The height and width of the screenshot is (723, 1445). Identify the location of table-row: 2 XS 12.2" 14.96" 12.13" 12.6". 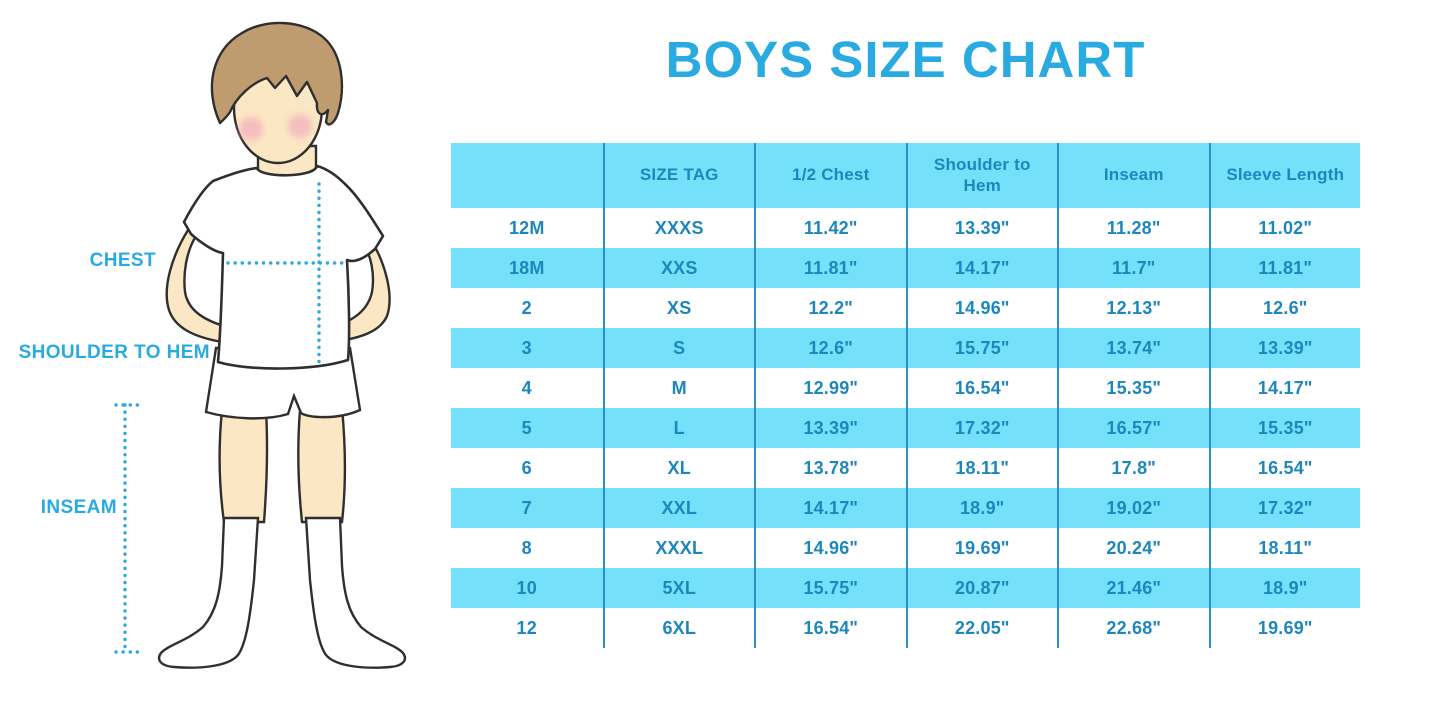
(905, 308).